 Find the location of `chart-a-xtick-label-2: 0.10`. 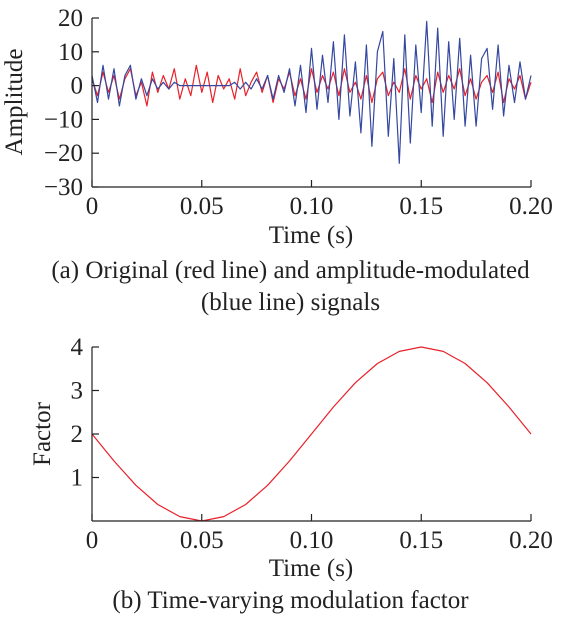

chart-a-xtick-label-2: 0.10 is located at coordinates (312, 206).